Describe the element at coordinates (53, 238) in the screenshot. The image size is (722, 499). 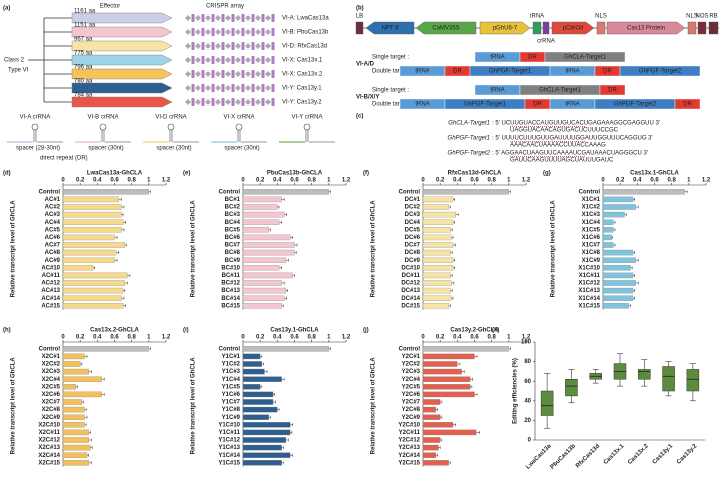
I see `category-label: AC#6` at that location.